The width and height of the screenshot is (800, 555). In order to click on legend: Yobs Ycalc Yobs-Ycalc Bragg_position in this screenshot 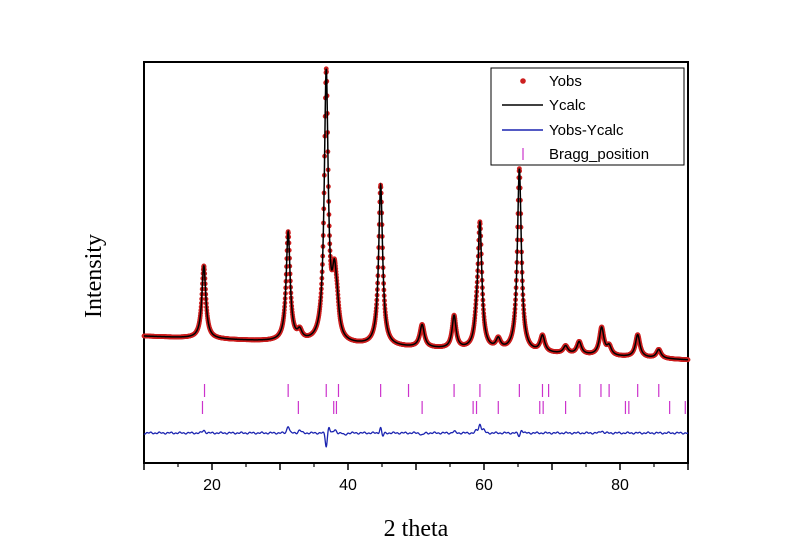, I will do `click(587, 116)`.